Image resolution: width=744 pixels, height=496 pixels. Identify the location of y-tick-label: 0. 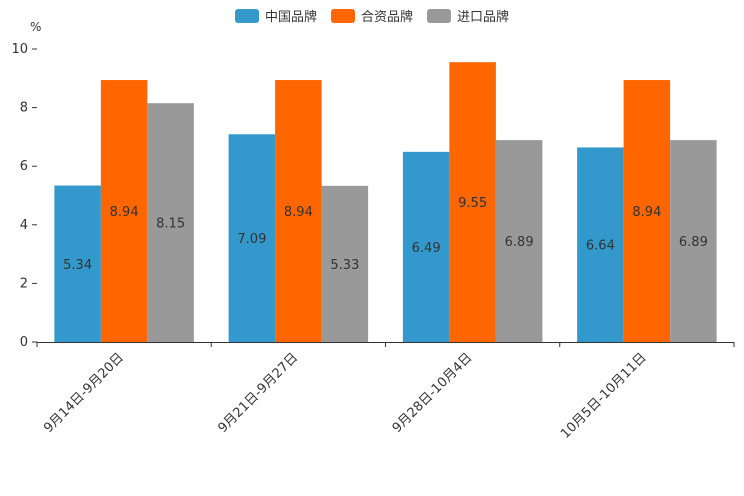
(24, 342).